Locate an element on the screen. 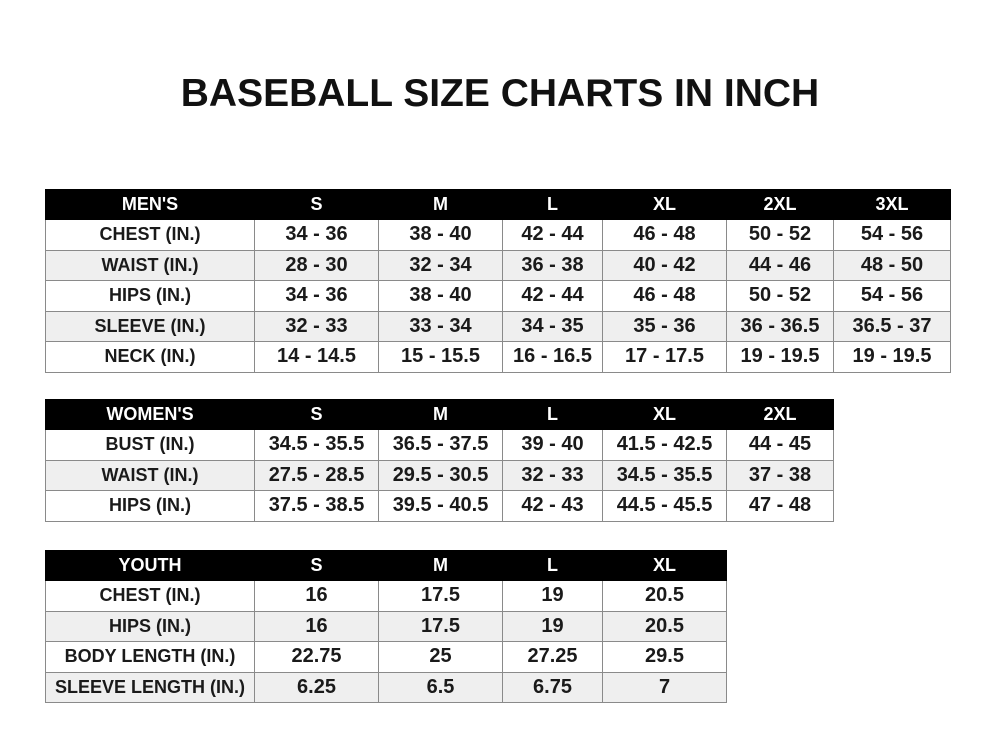  measurement-cell: 15 - 15.5 is located at coordinates (440, 357).